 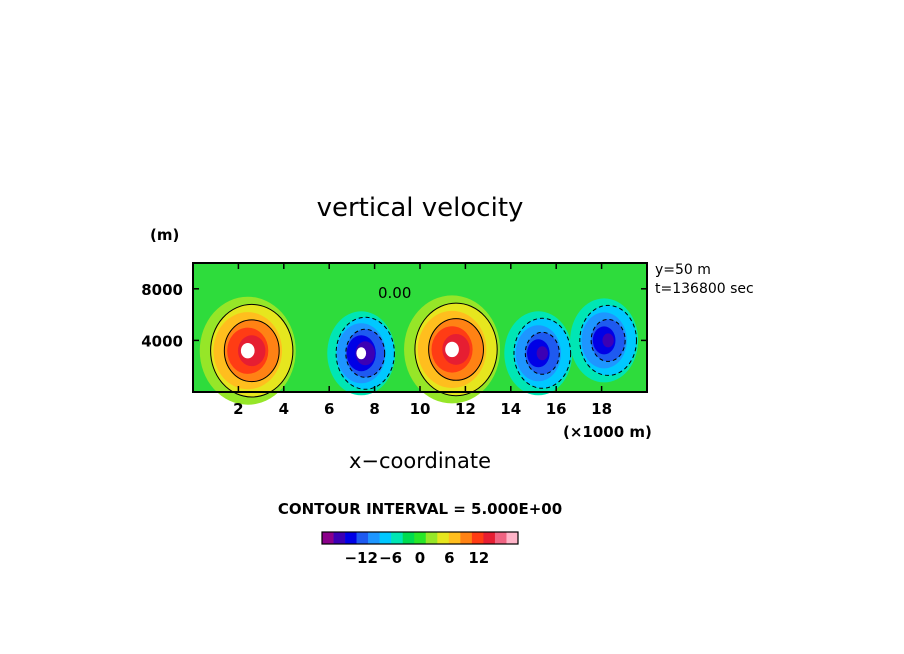 I want to click on chart-title: vertical velocity, so click(x=420, y=208).